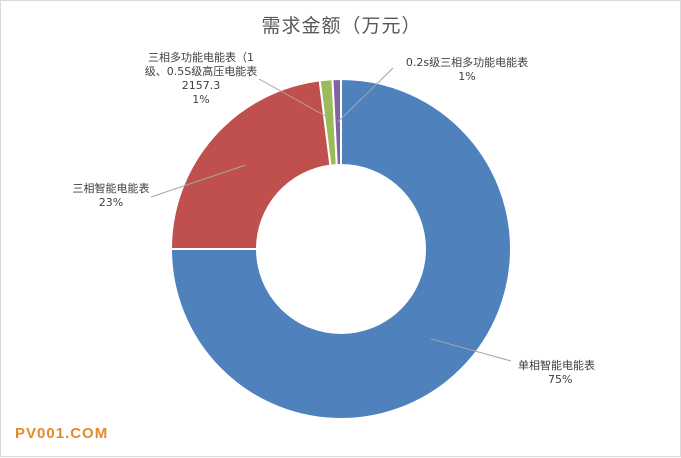 The image size is (681, 458). Describe the element at coordinates (201, 85) in the screenshot. I see `slice-label-line: 2157.3` at that location.